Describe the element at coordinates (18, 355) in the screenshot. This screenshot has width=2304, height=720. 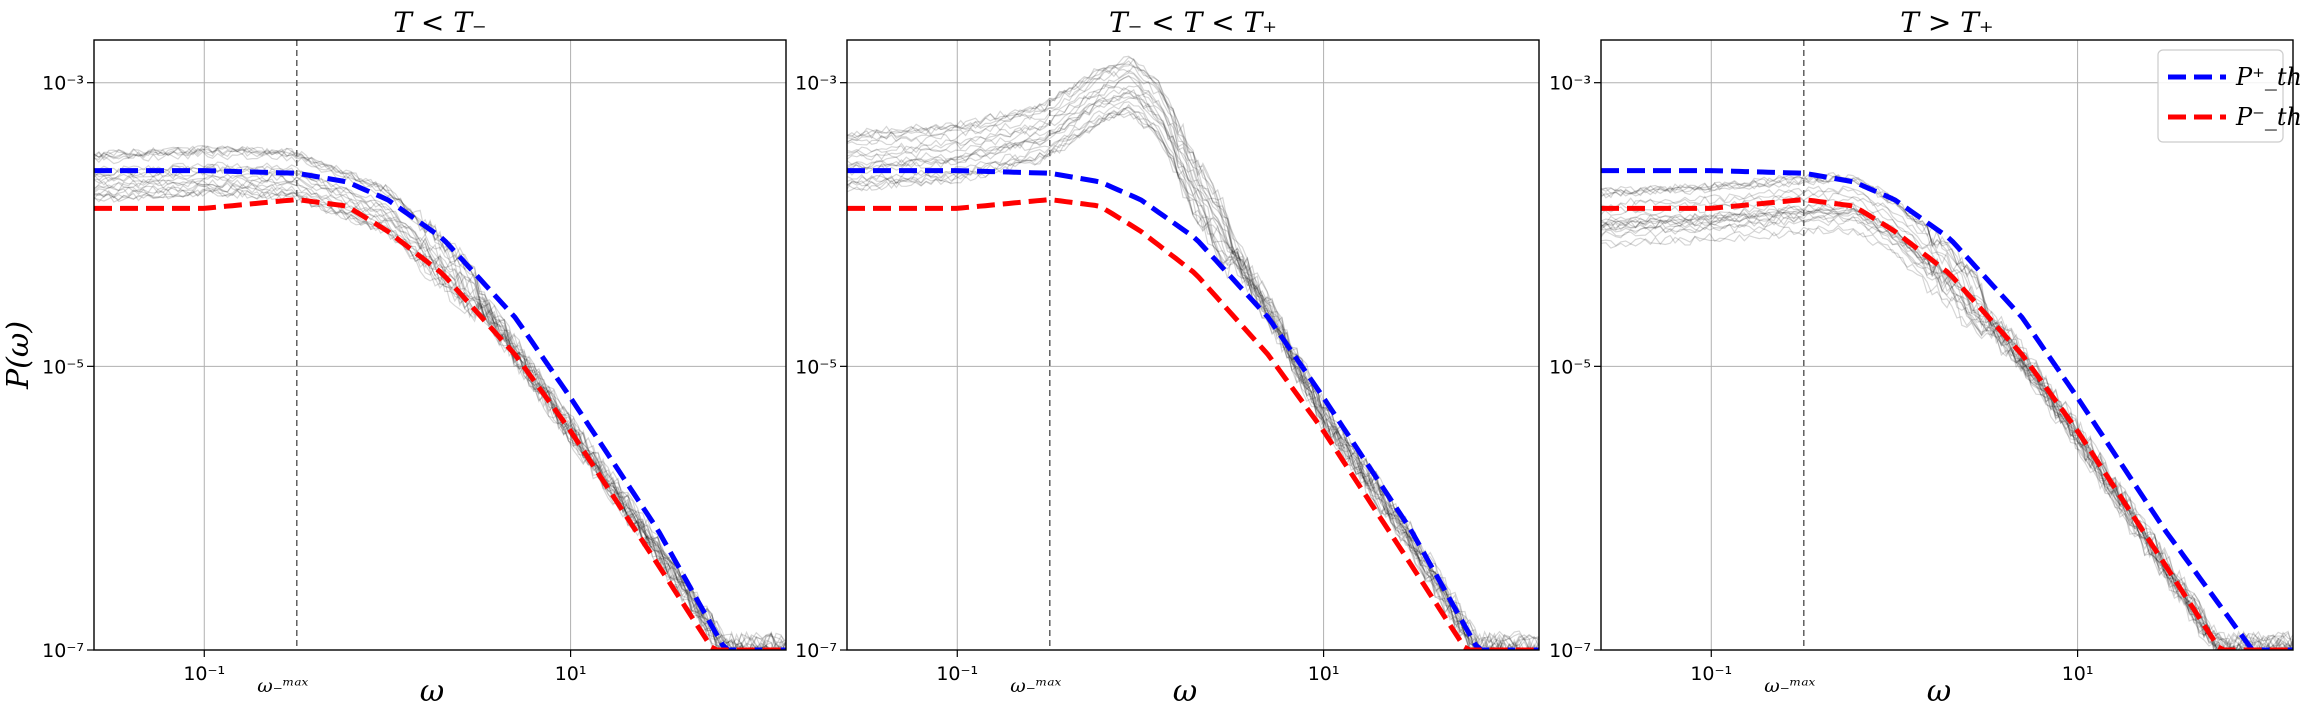
I see `figure-y-axis-label: P(ω)` at that location.